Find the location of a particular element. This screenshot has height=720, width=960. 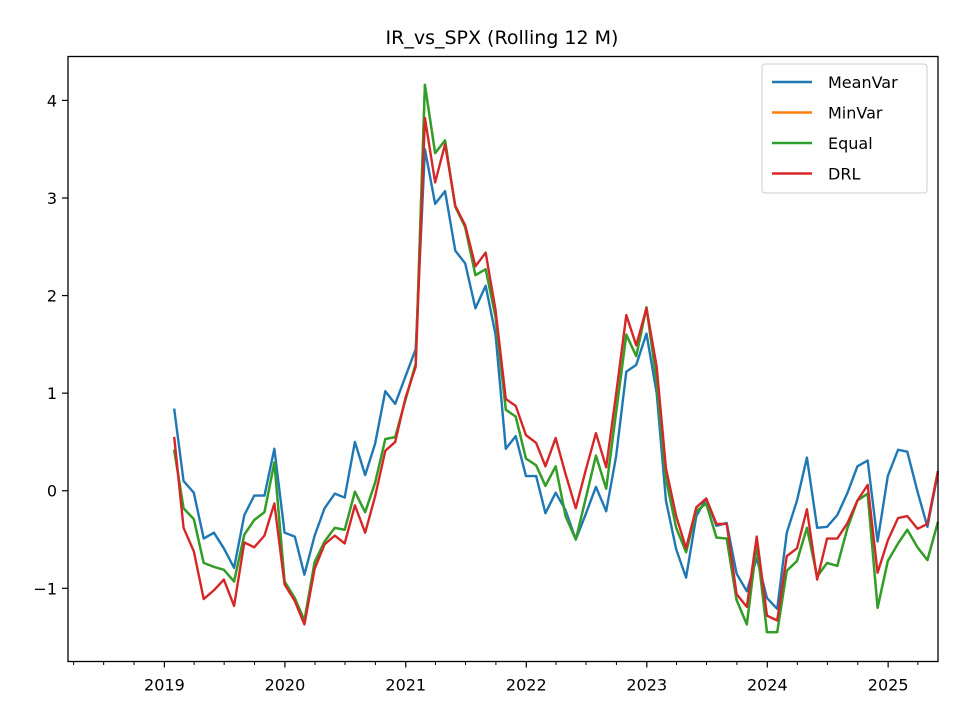

y-tick-label: 2 is located at coordinates (52, 296).